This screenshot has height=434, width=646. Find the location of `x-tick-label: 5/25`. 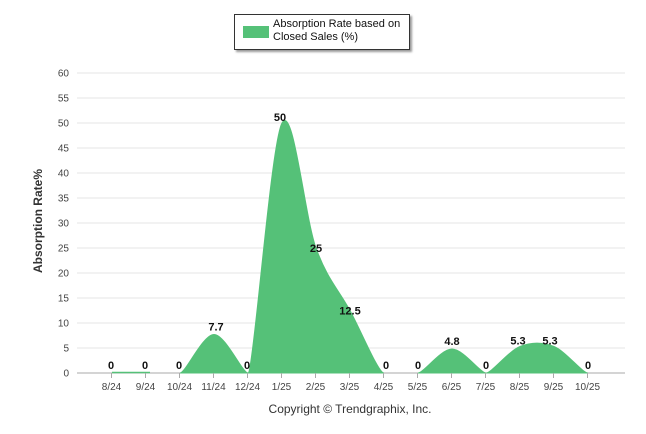

x-tick-label: 5/25 is located at coordinates (418, 387).